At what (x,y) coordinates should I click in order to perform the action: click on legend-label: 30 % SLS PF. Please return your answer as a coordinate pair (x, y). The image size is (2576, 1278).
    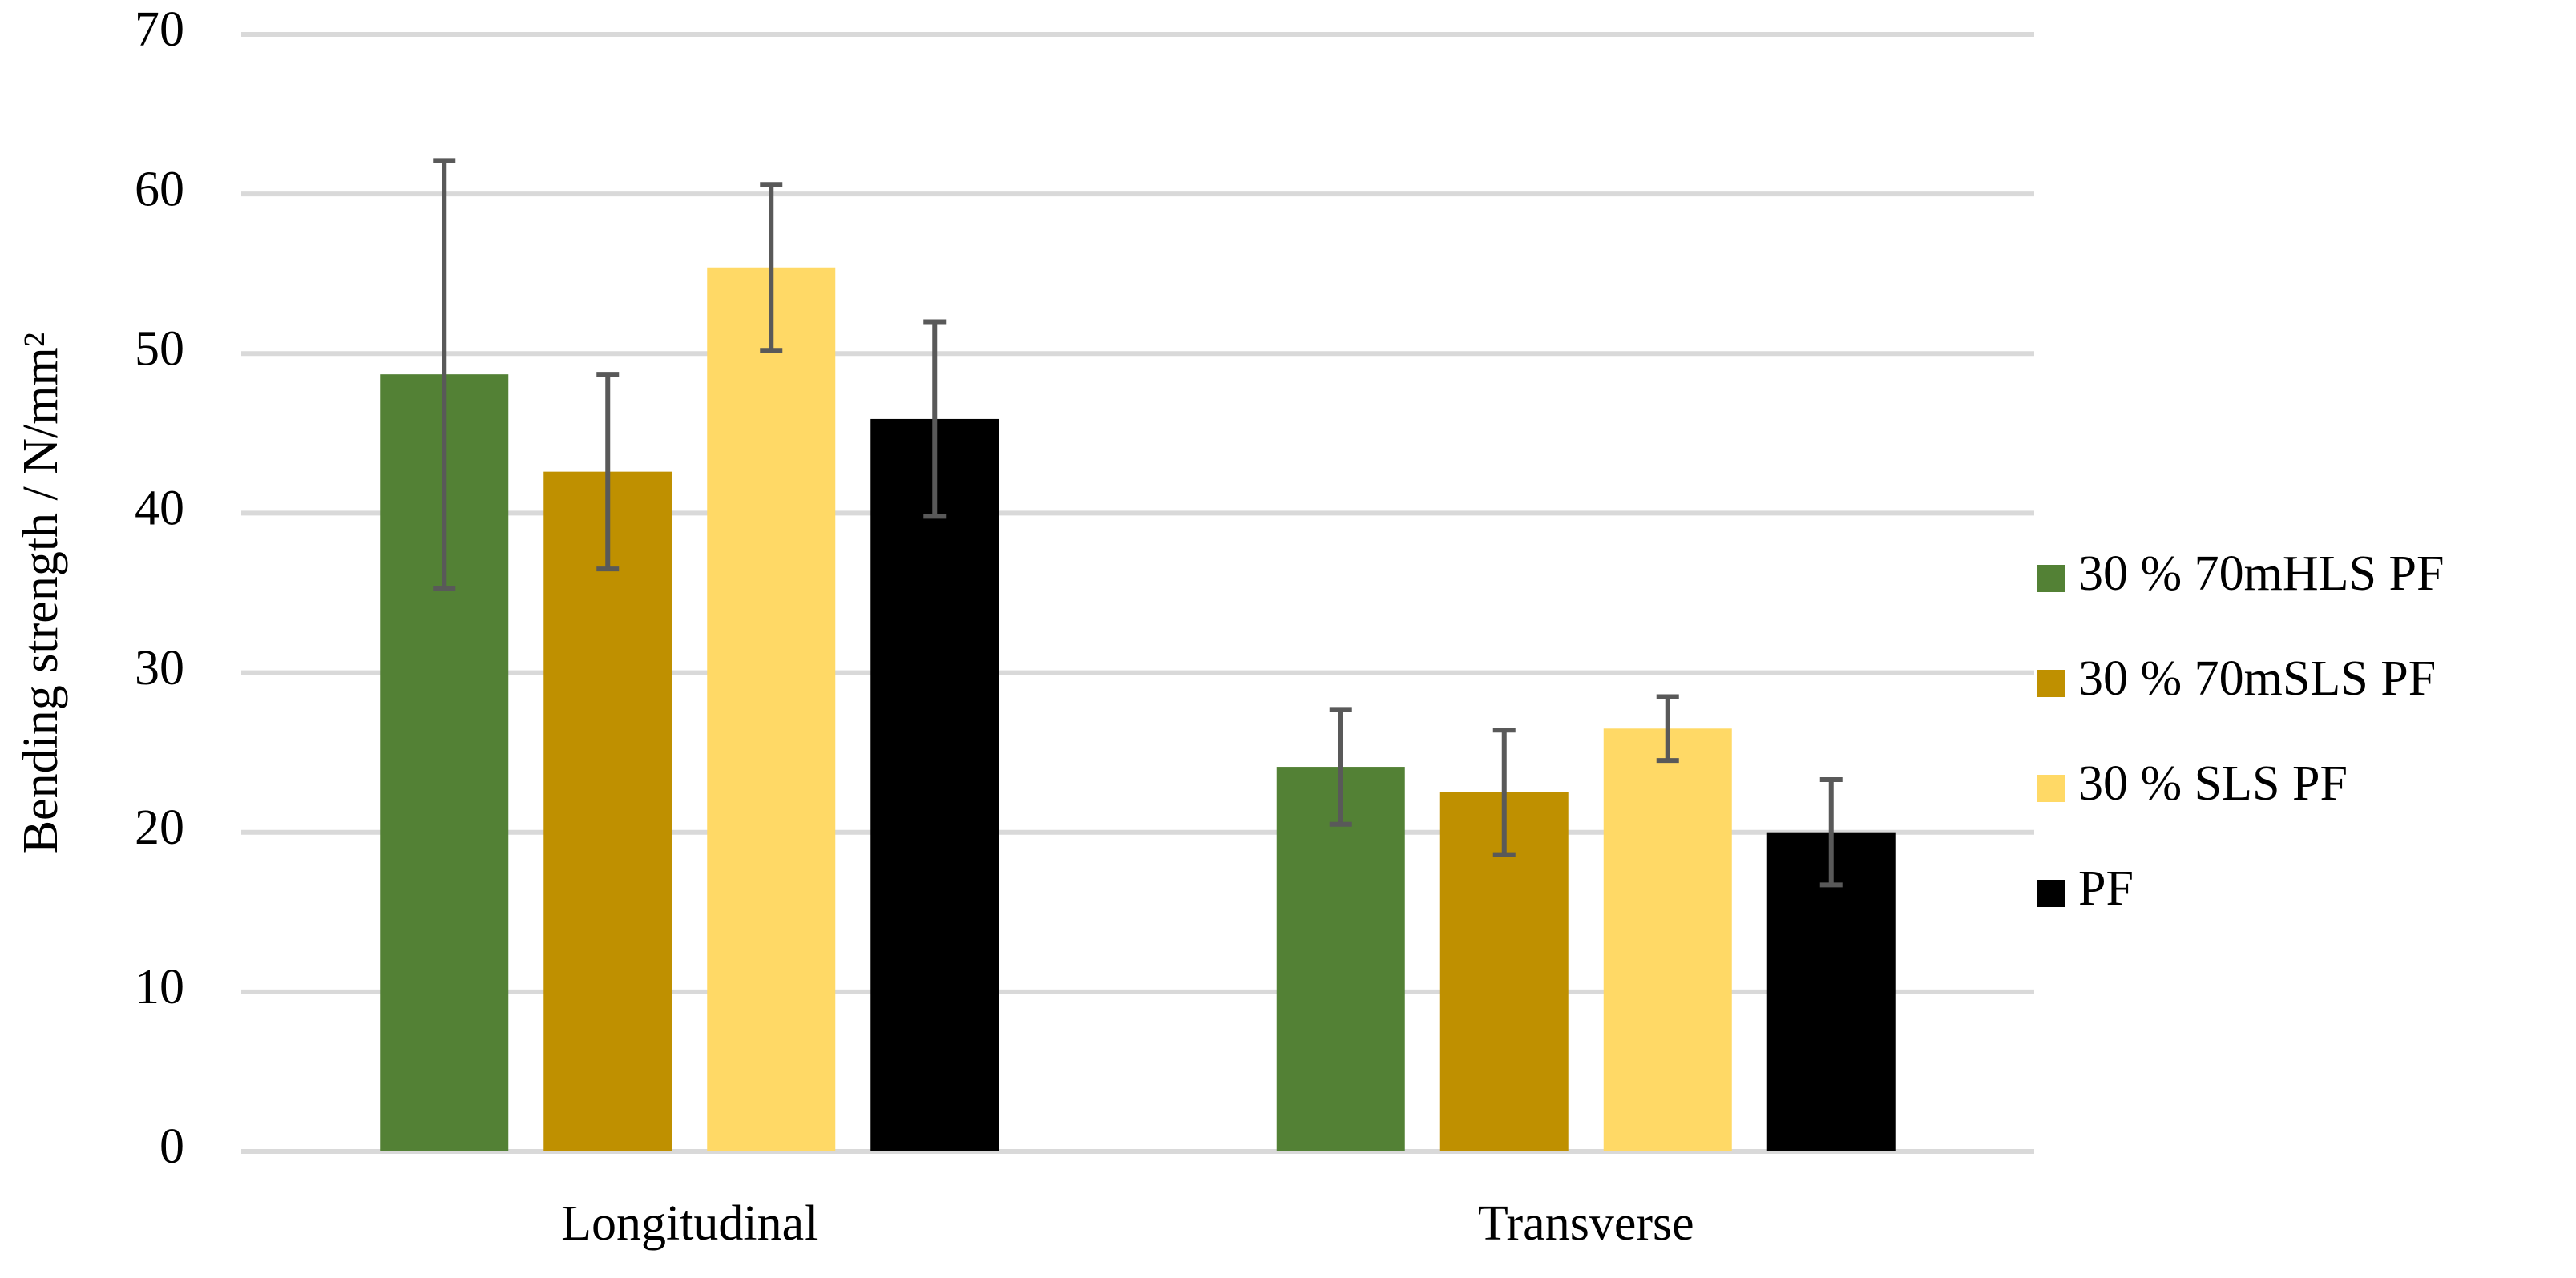
    Looking at the image, I should click on (2213, 783).